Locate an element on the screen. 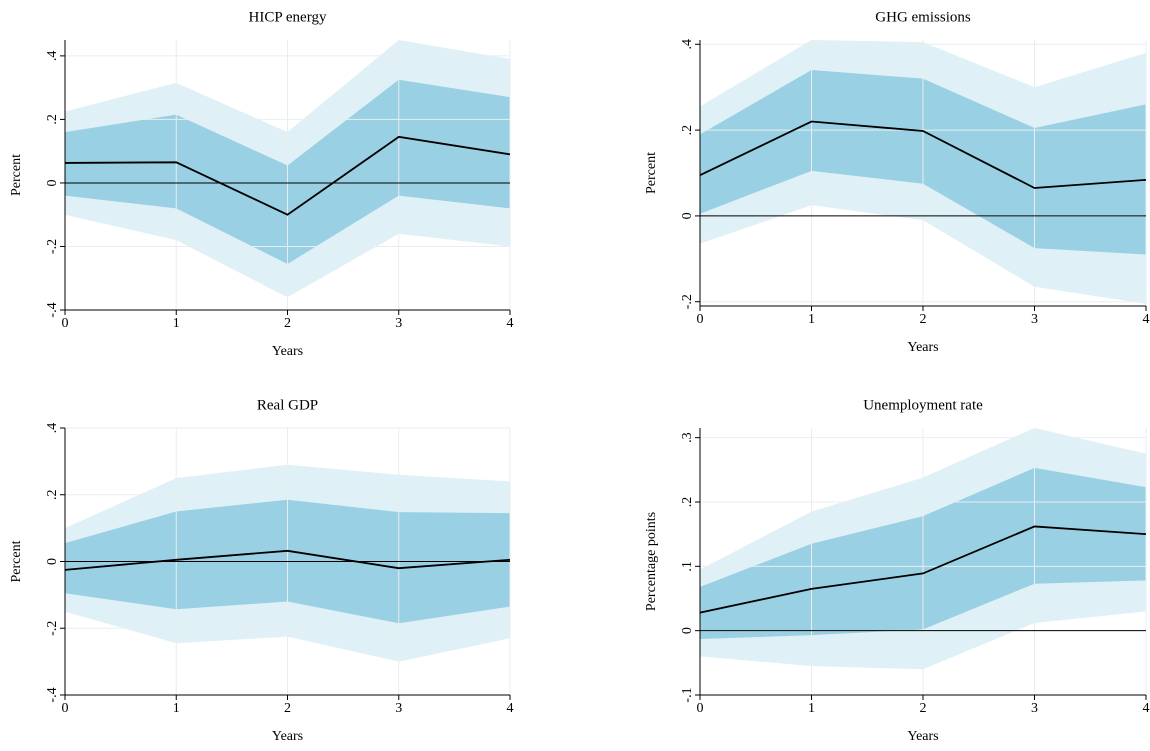  panel-title: GHG emissions is located at coordinates (923, 17).